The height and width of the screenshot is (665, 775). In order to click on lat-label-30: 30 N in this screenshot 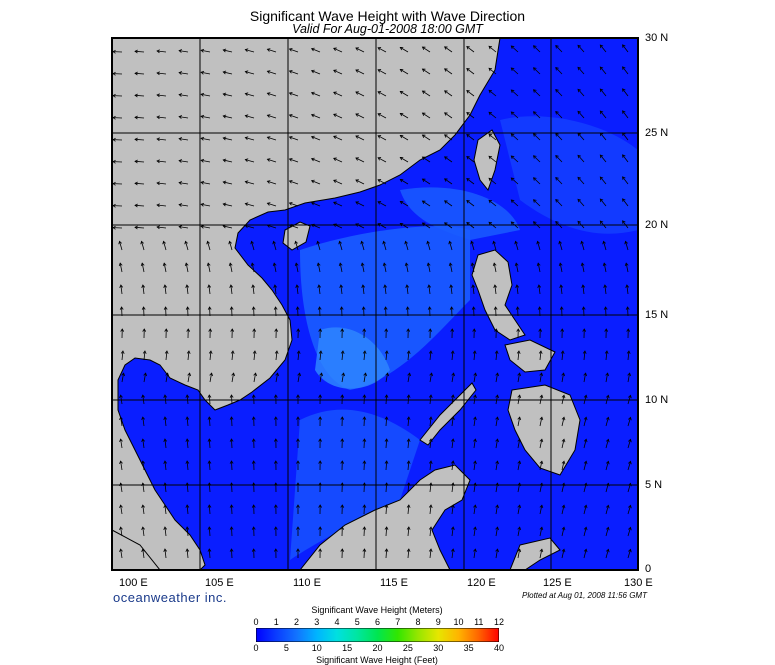, I will do `click(657, 38)`.